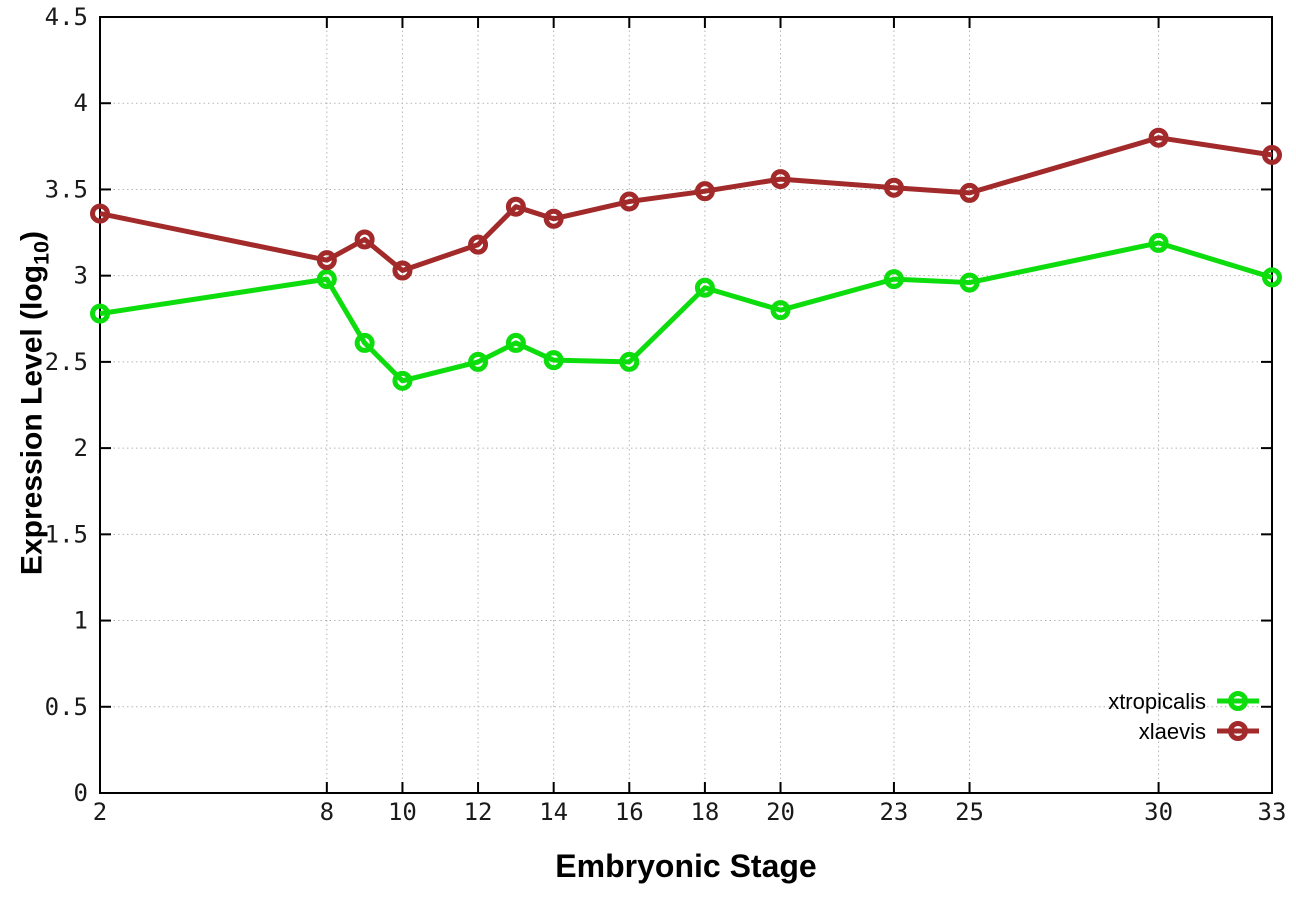  I want to click on x-tick-label: 16, so click(629, 812).